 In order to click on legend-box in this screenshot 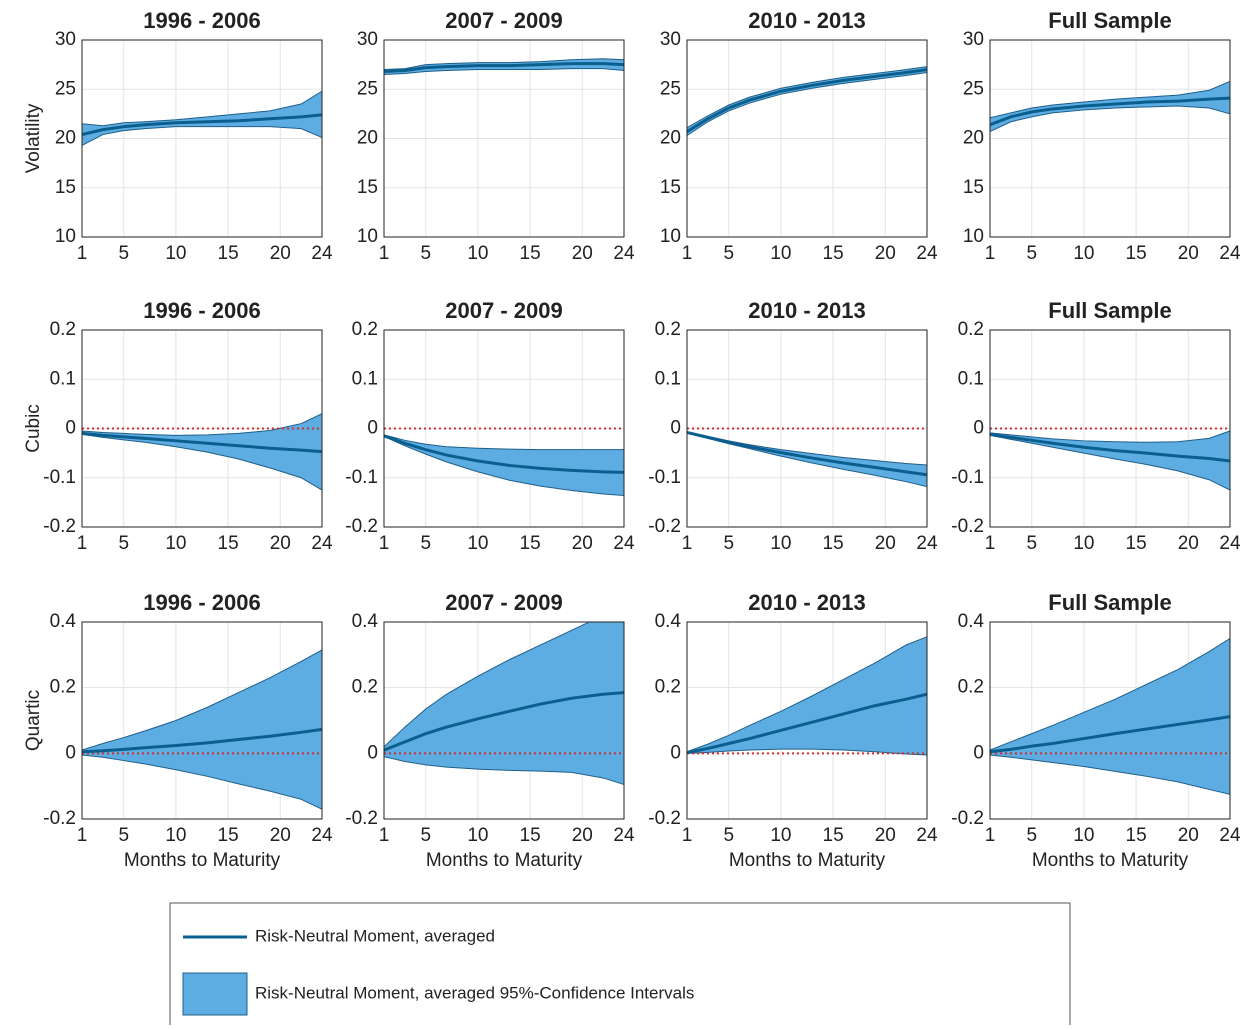, I will do `click(620, 966)`.